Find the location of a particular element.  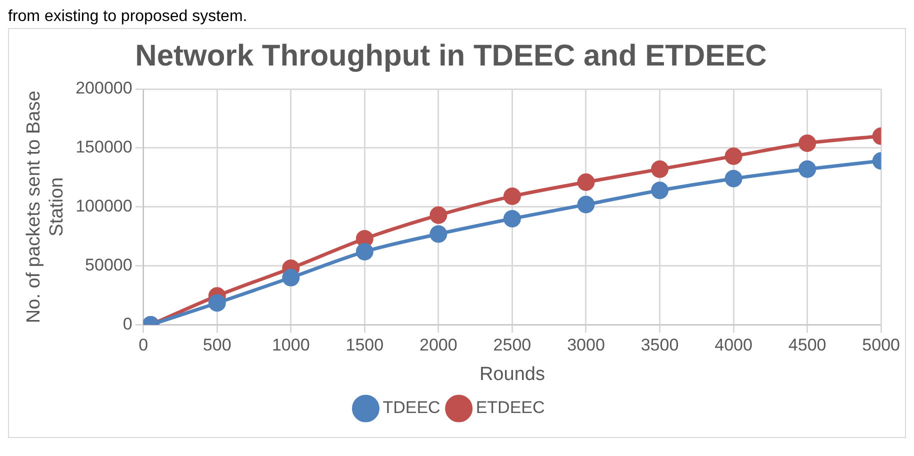

x-tick-label: 1500 is located at coordinates (365, 345).